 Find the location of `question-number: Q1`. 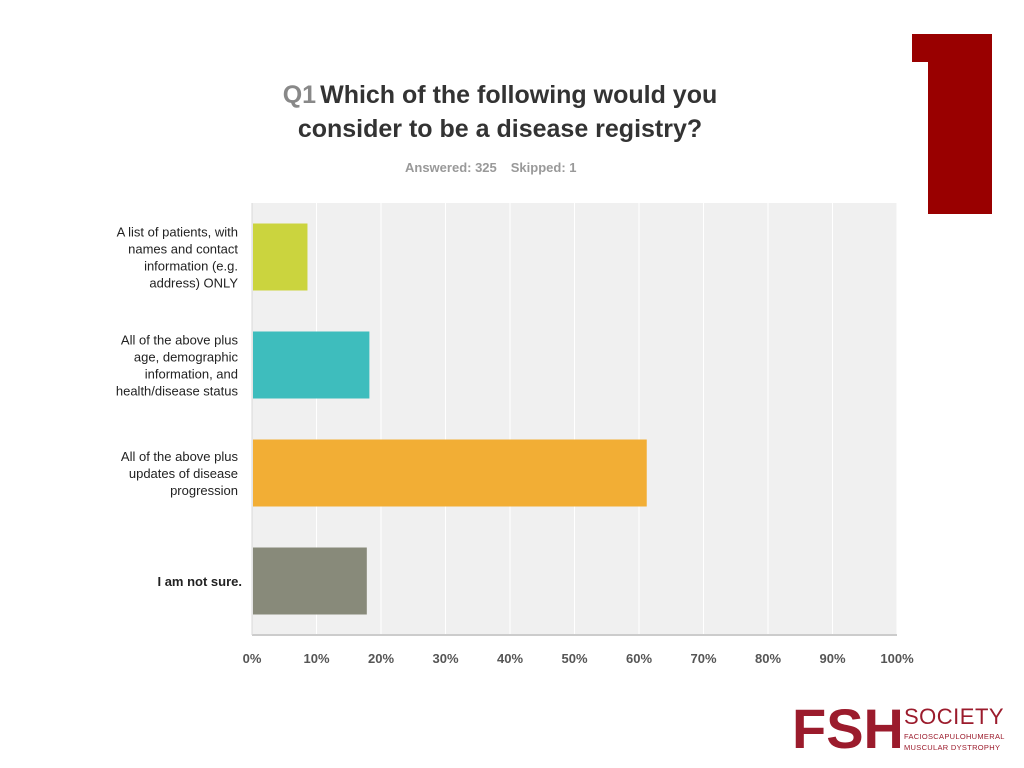

question-number: Q1 is located at coordinates (299, 95).